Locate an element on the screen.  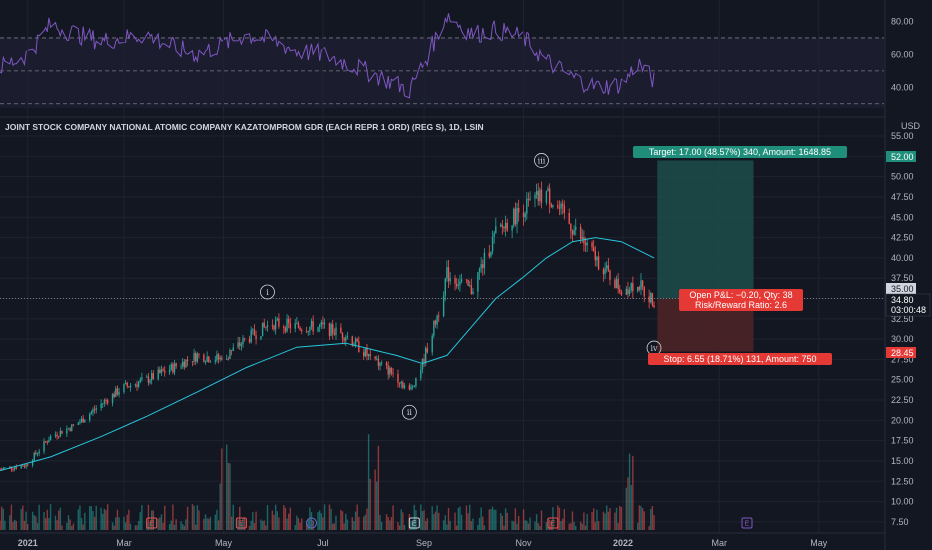
wave-circle is located at coordinates (409, 412).